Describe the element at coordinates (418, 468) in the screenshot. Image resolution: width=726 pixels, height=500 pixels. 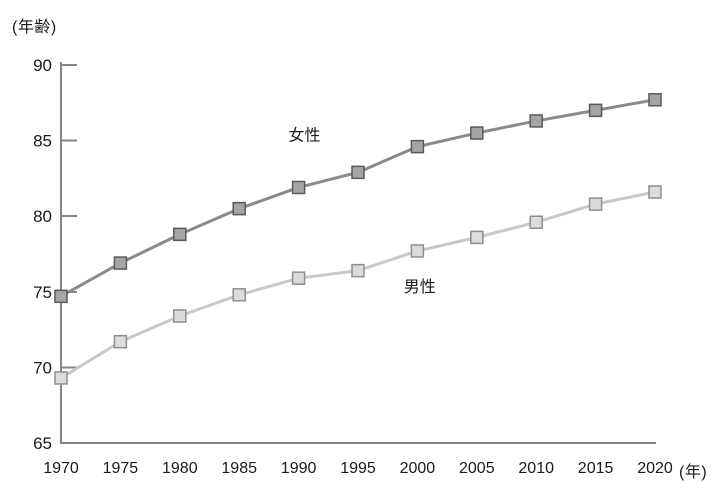
I see `x-axis-tick-label: 2000` at that location.